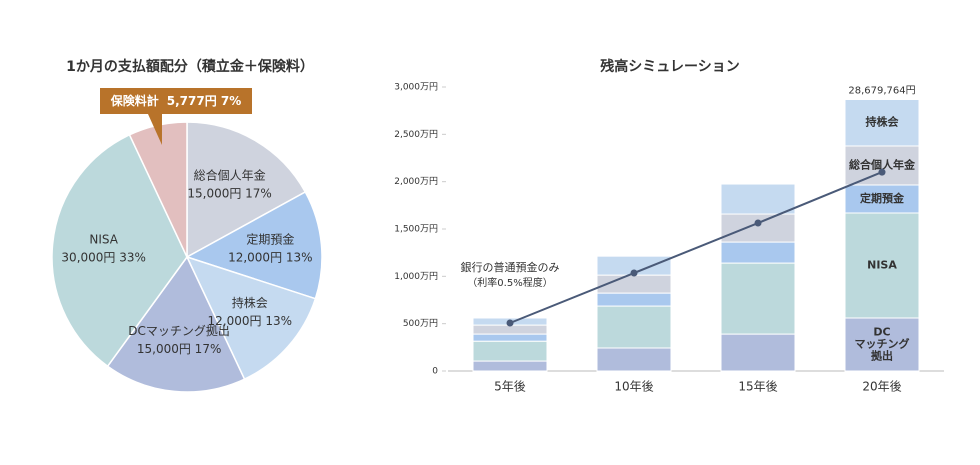 This screenshot has height=465, width=980. What do you see at coordinates (190, 66) in the screenshot?
I see `pie-title: 1か月の支払額配分（積立金＋保険料）` at bounding box center [190, 66].